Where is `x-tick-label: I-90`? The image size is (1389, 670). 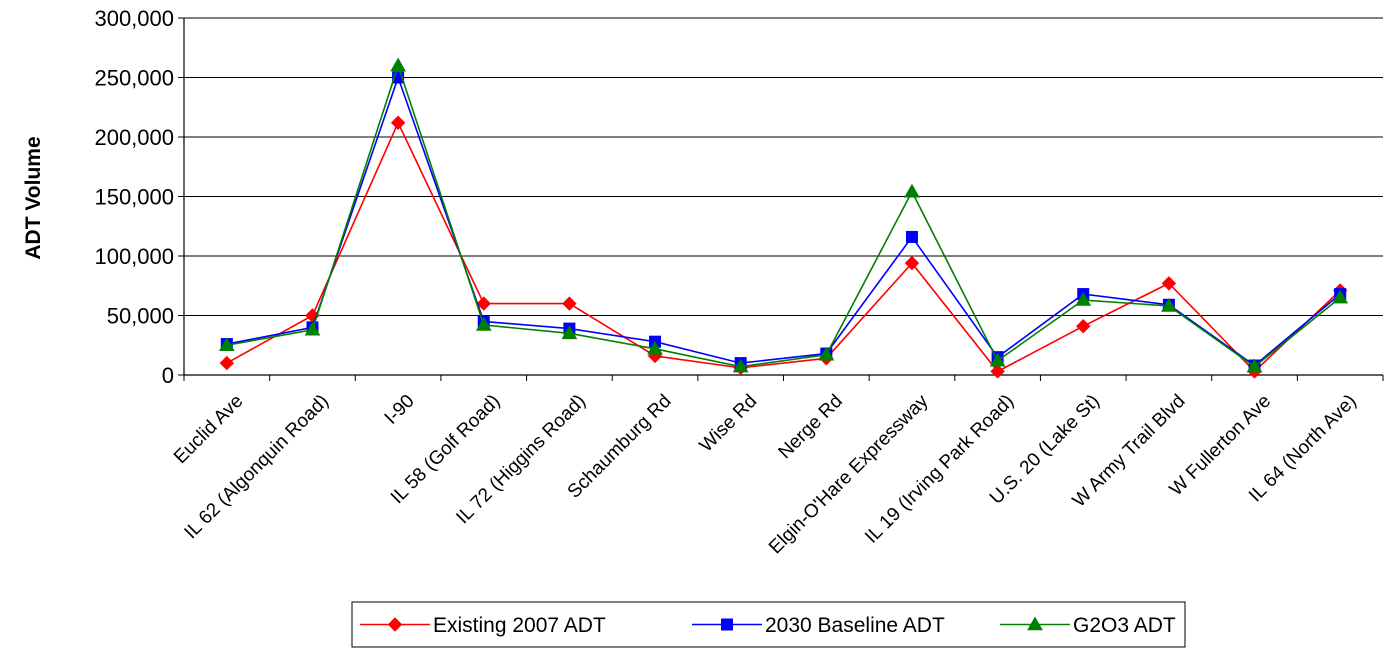 x-tick-label: I-90 is located at coordinates (400, 410).